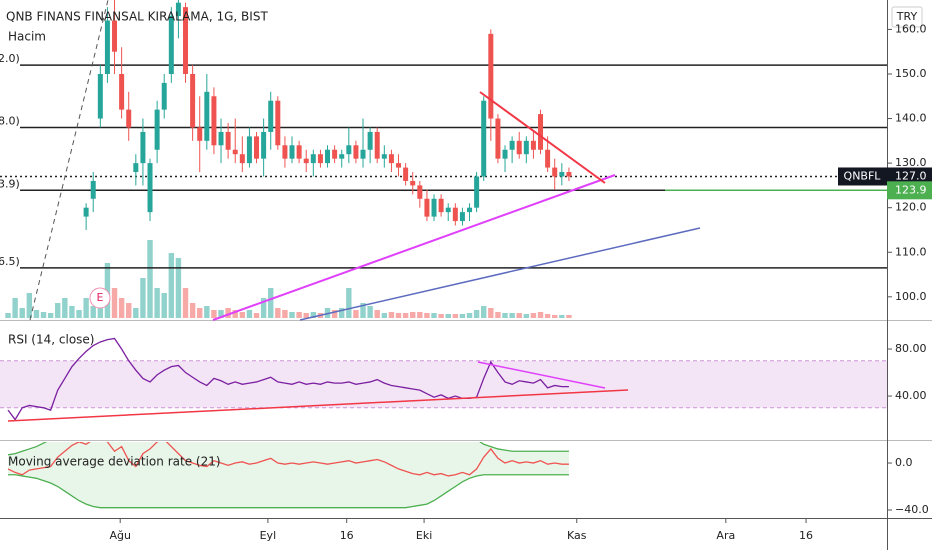 Image resolution: width=932 pixels, height=550 pixels. I want to click on symbol-tag, so click(862, 176).